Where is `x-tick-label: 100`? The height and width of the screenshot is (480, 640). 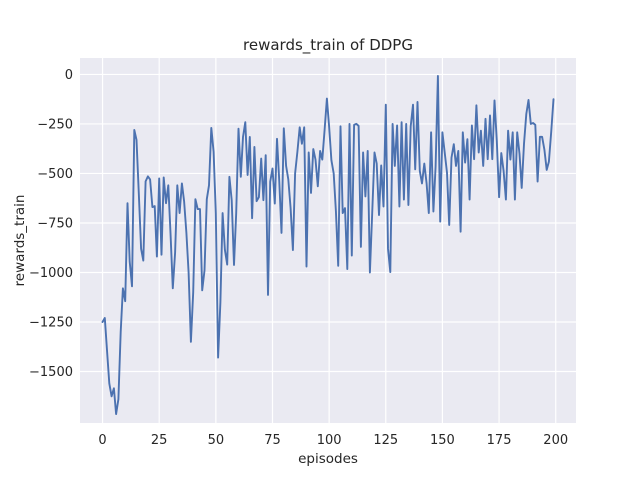
x-tick-label: 100 is located at coordinates (329, 440).